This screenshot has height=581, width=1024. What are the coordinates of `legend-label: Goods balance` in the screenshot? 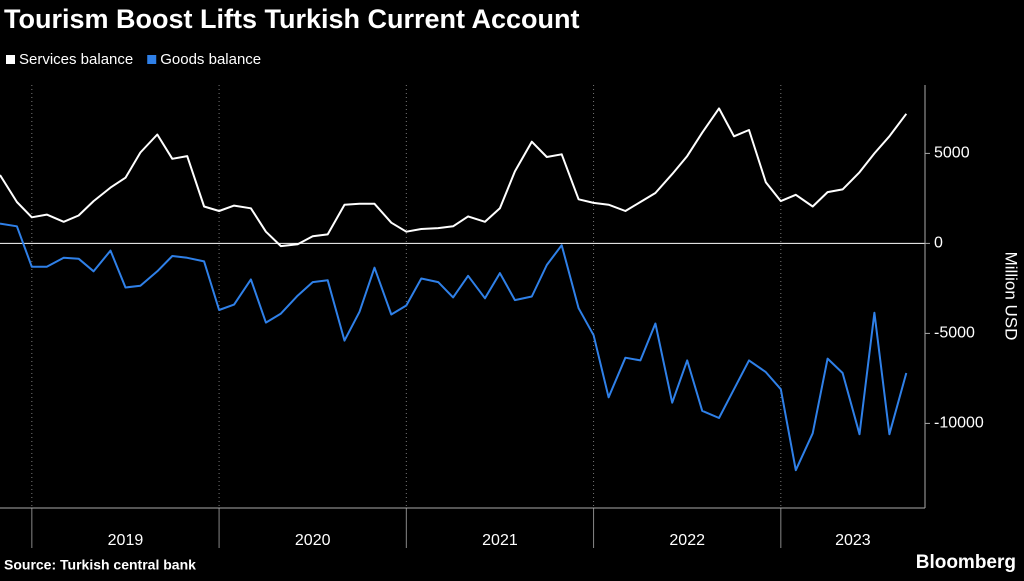 It's located at (210, 59).